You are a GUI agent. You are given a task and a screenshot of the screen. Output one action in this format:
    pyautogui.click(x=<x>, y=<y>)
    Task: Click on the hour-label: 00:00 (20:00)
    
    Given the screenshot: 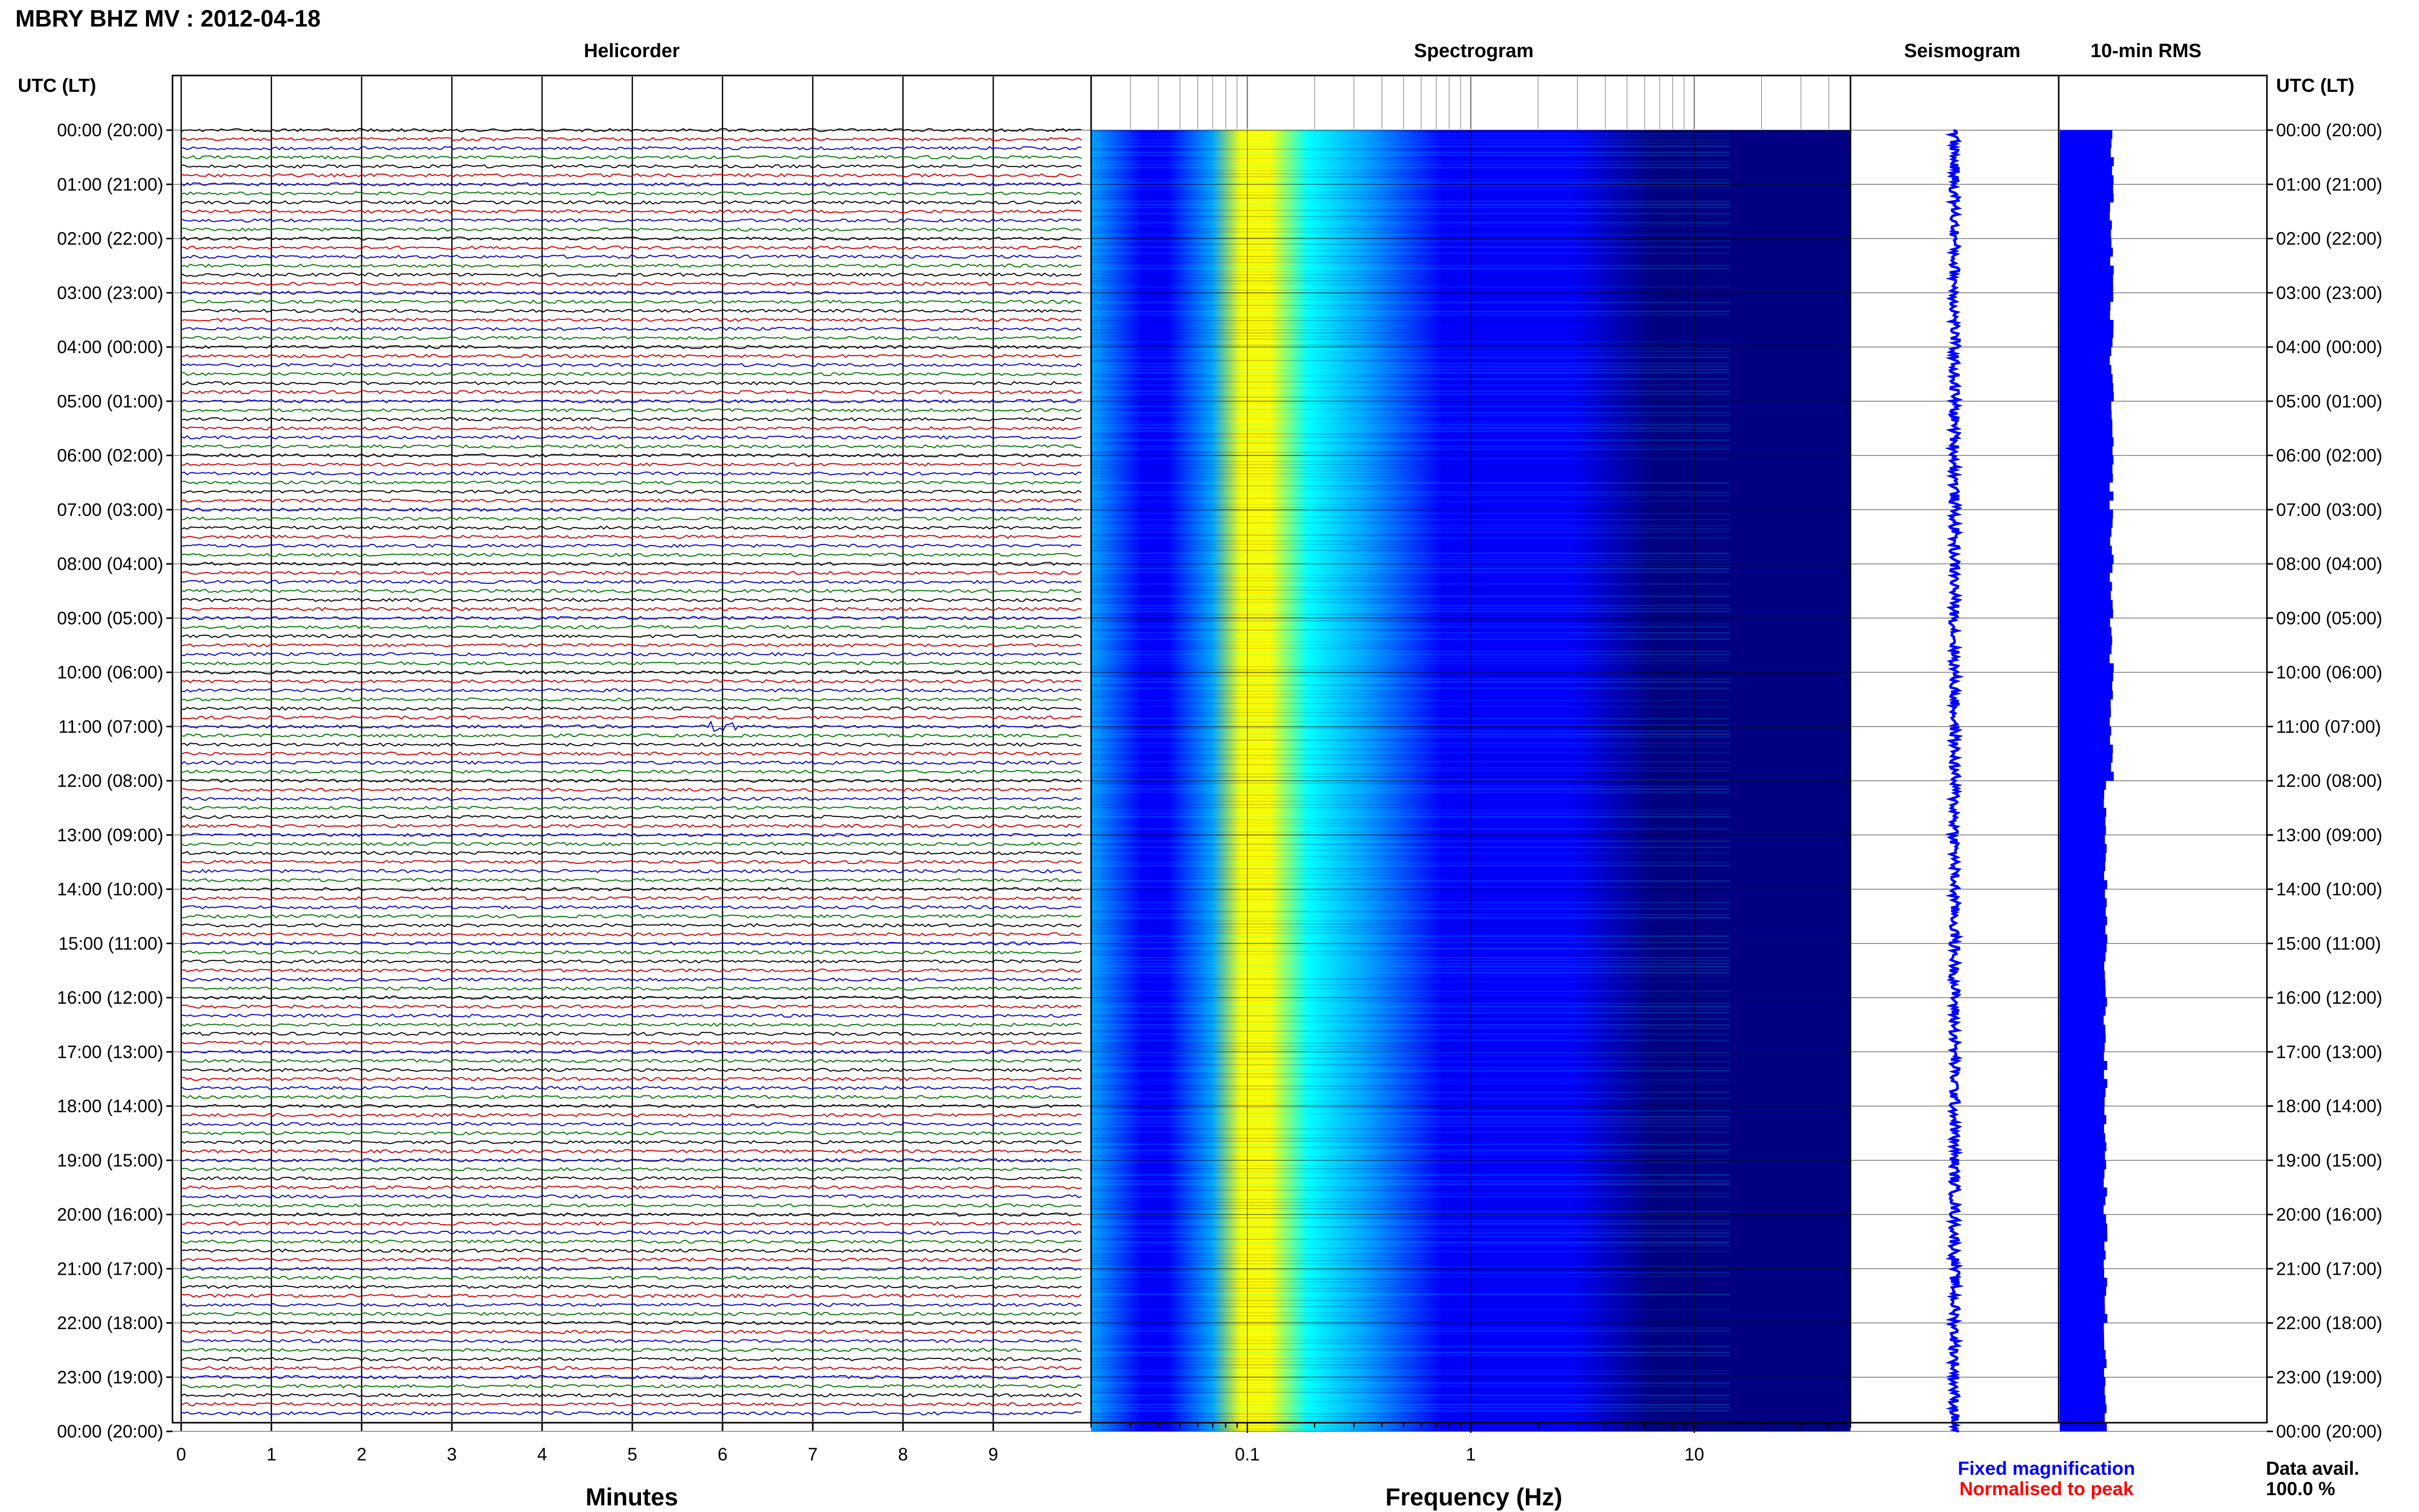 What is the action you would take?
    pyautogui.click(x=110, y=1432)
    